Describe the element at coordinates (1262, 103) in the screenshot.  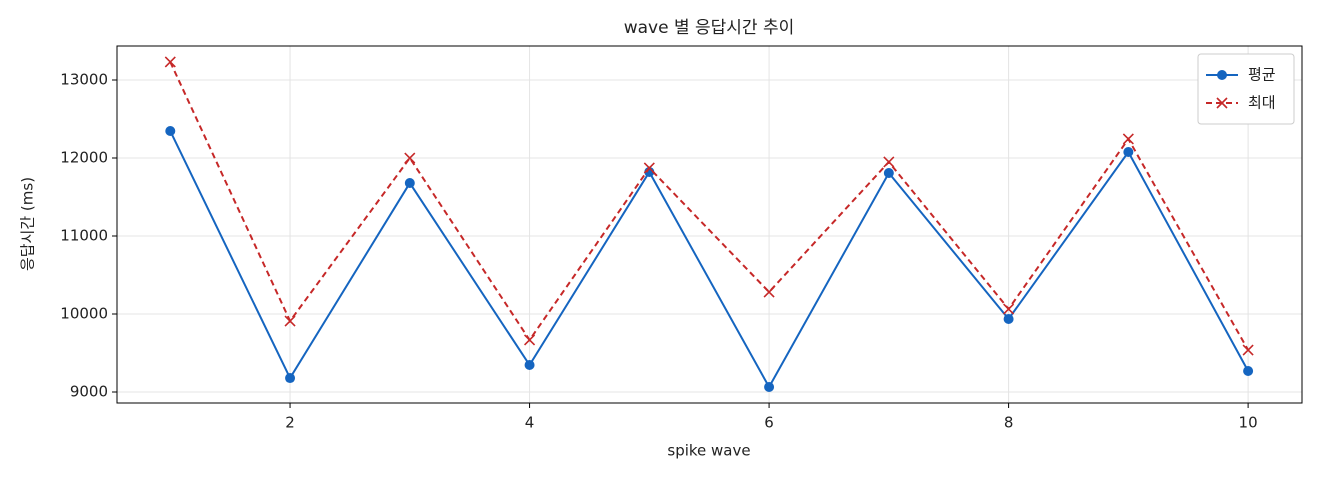
I see `legend-label: 최대` at that location.